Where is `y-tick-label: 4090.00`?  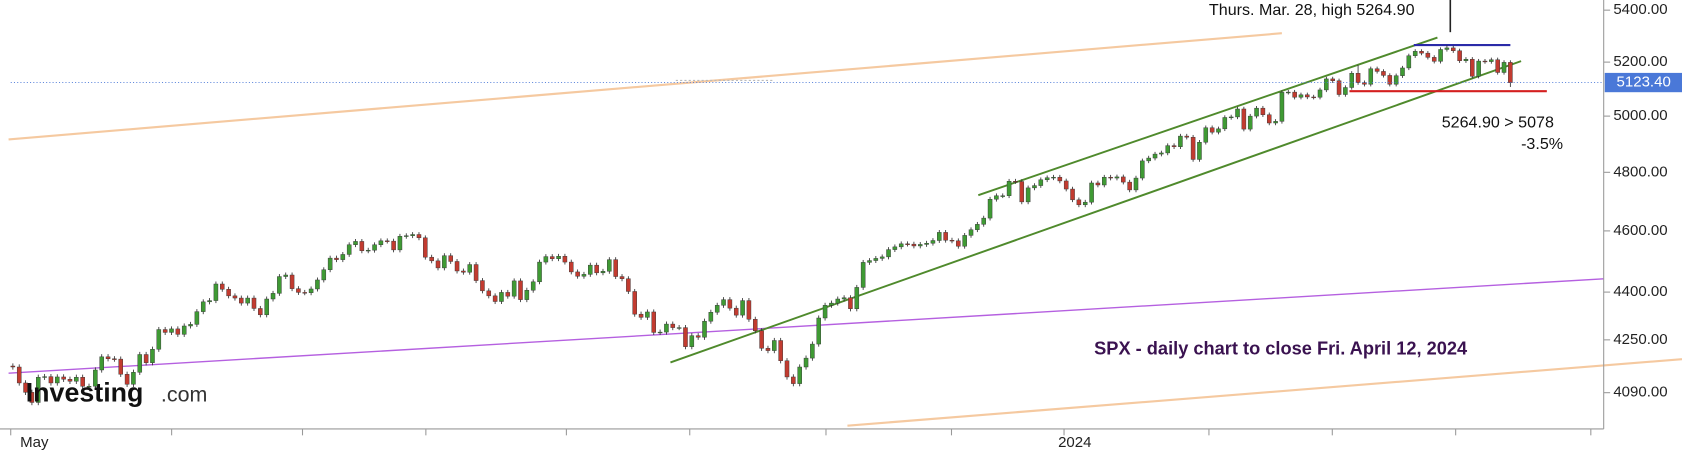 y-tick-label: 4090.00 is located at coordinates (1640, 392).